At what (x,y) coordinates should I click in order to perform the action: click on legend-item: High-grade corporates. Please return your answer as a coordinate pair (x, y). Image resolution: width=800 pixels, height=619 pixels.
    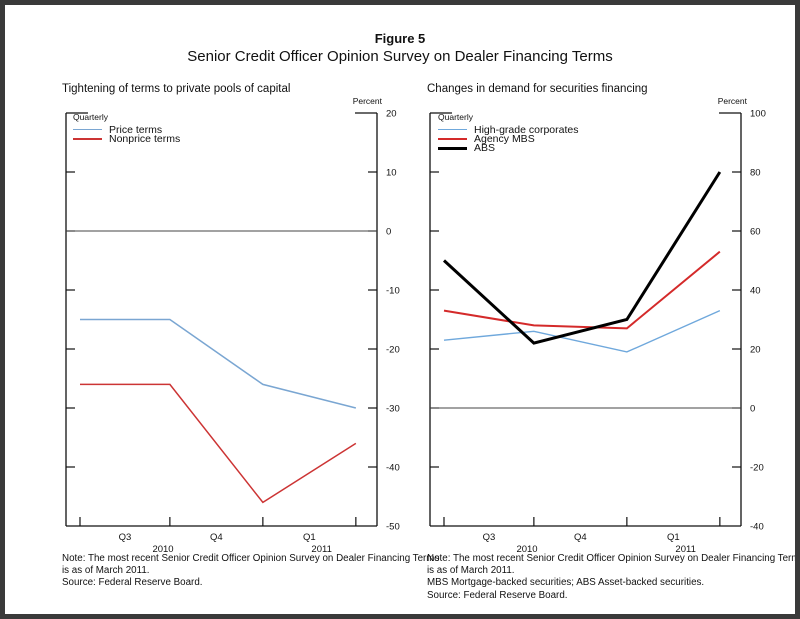
    Looking at the image, I should click on (508, 129).